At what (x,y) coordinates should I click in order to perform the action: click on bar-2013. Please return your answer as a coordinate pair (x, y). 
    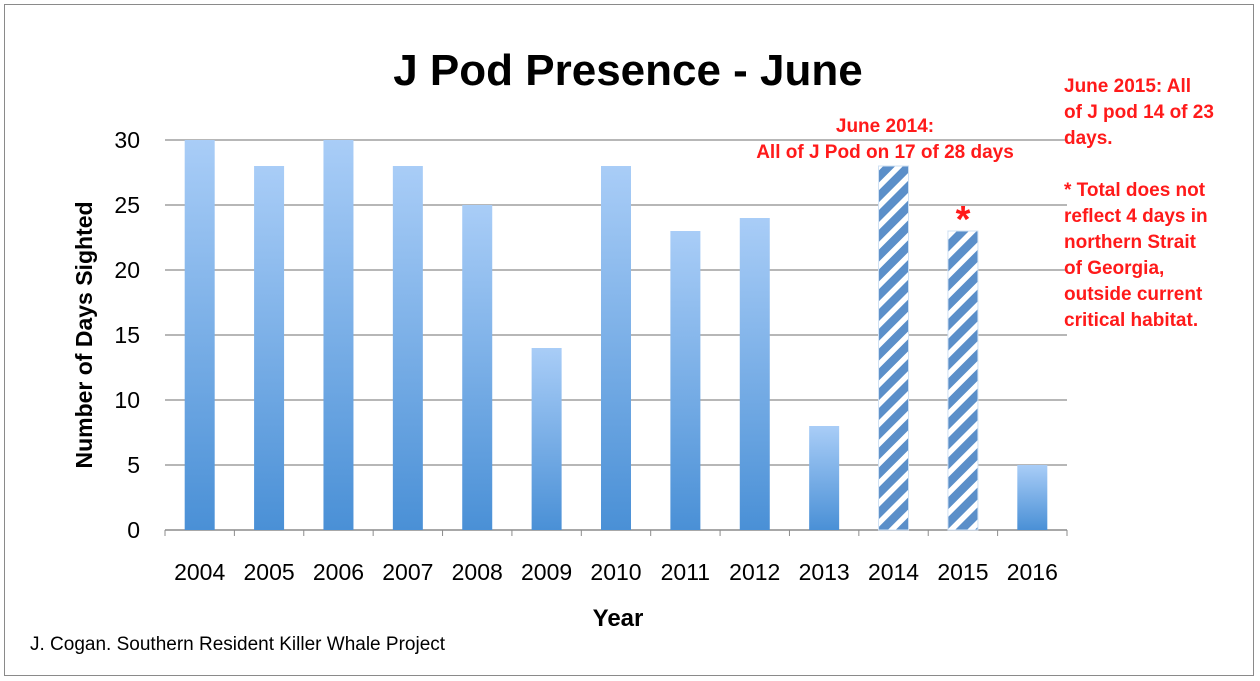
    Looking at the image, I should click on (824, 478).